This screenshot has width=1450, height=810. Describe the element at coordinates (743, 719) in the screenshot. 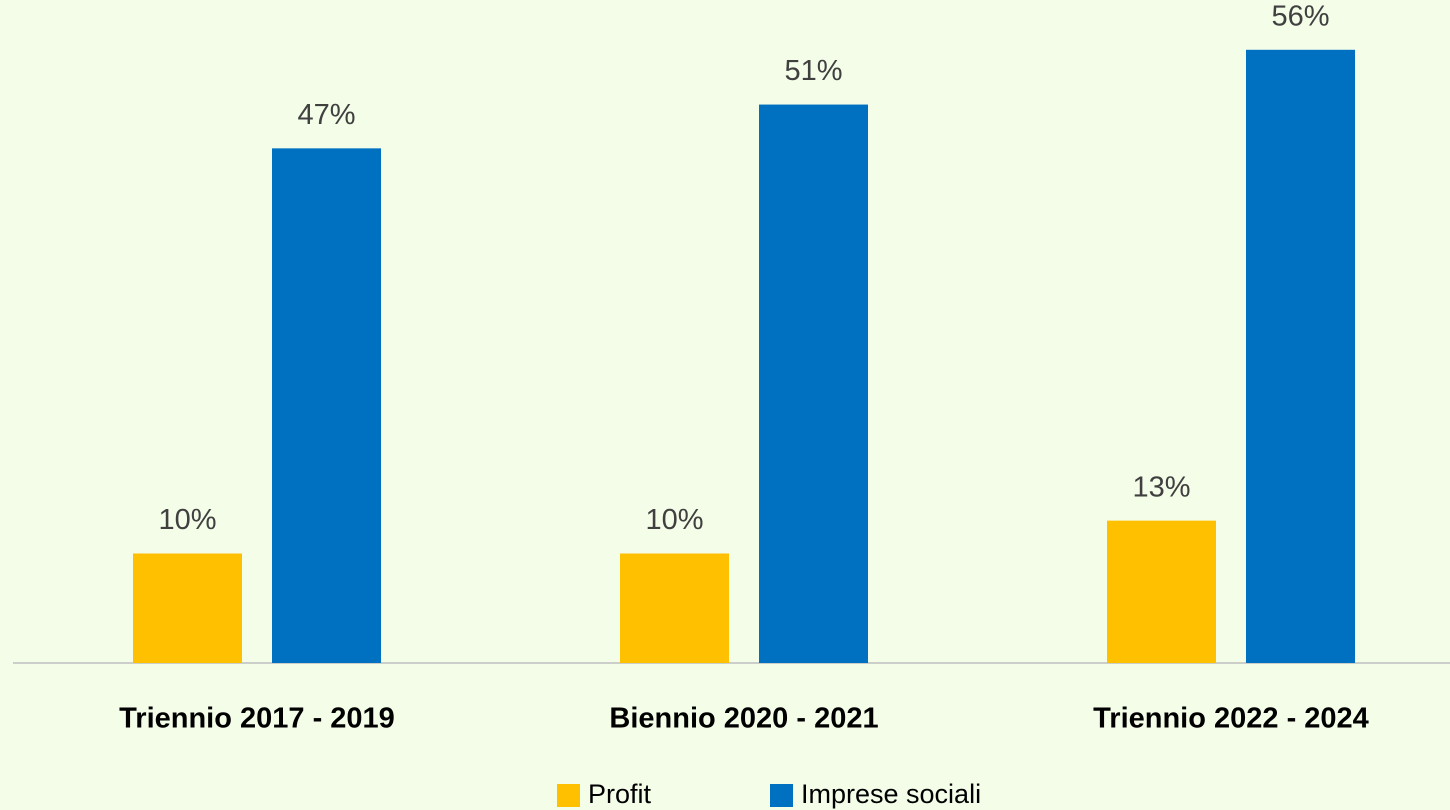

I see `x-tick-label: Biennio 2020 - 2021` at that location.